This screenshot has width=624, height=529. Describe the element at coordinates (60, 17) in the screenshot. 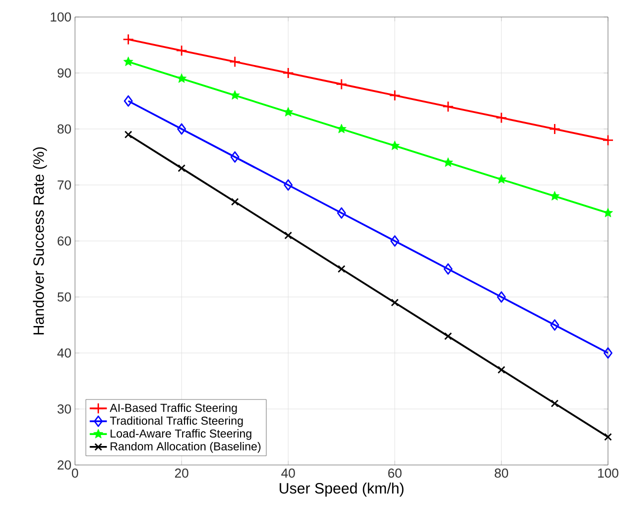

I see `y-tick-label: 100` at that location.